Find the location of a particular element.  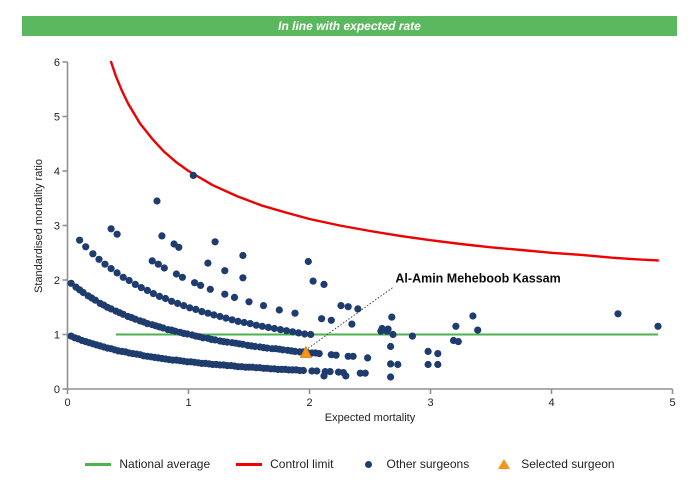

svg-text: 6 is located at coordinates (57, 63).